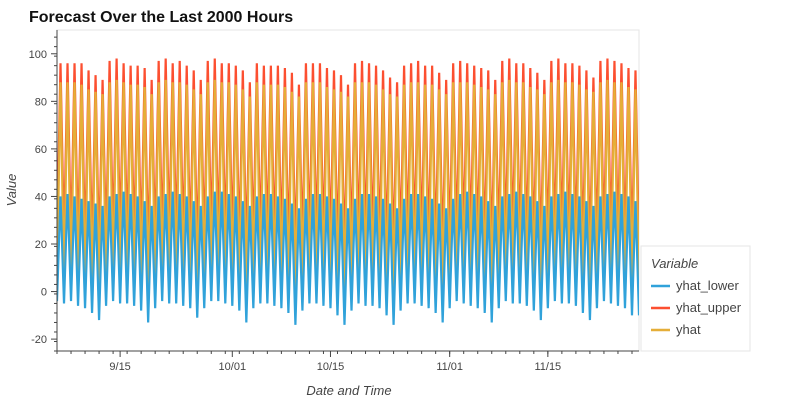 This screenshot has height=400, width=800. What do you see at coordinates (161, 17) in the screenshot?
I see `chart-title: Forecast Over the Last 2000 Hours` at bounding box center [161, 17].